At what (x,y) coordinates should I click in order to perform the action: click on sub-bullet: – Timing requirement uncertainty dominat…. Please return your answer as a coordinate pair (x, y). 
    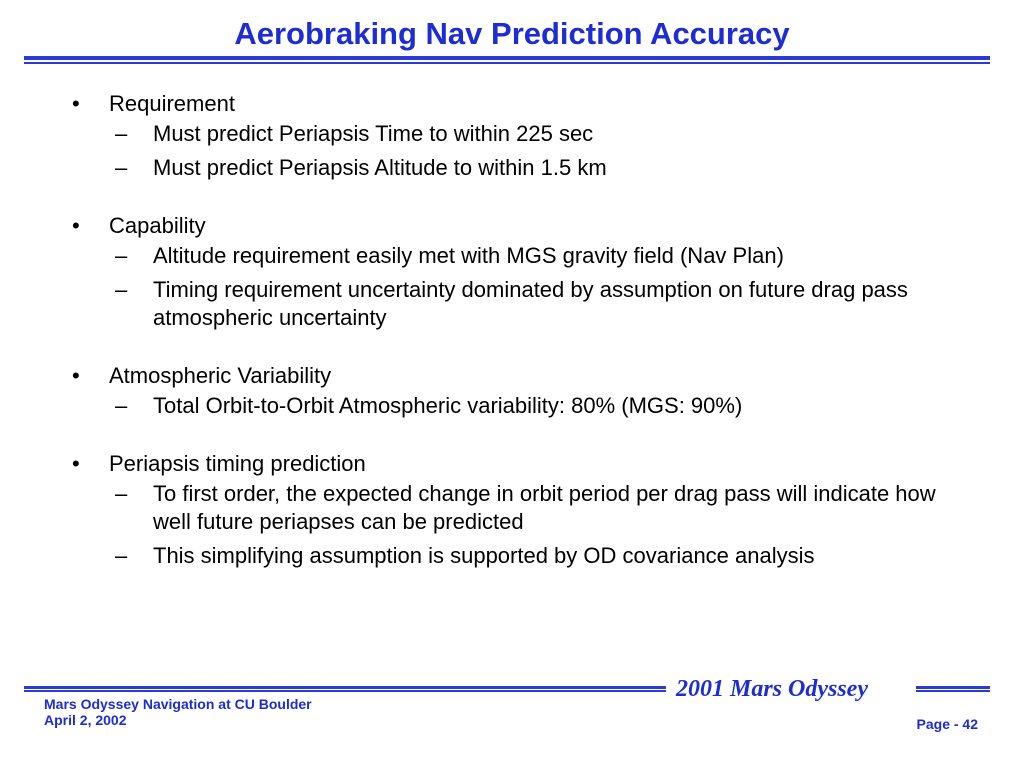
    Looking at the image, I should click on (522, 304).